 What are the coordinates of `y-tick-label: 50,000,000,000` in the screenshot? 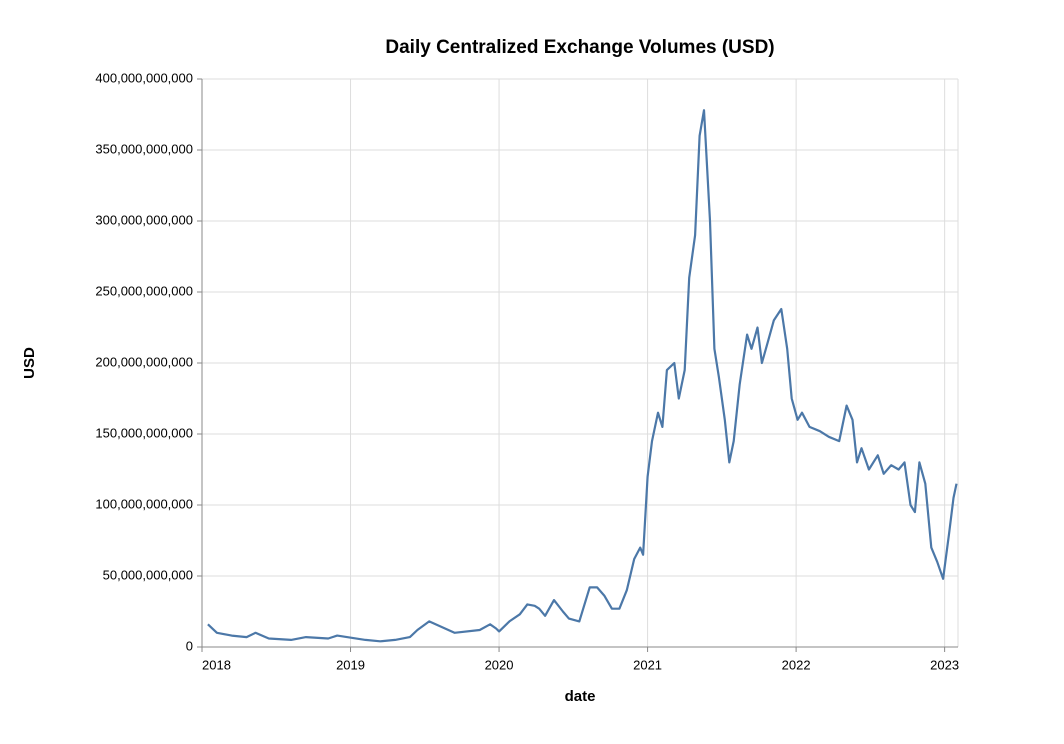 It's located at (148, 574).